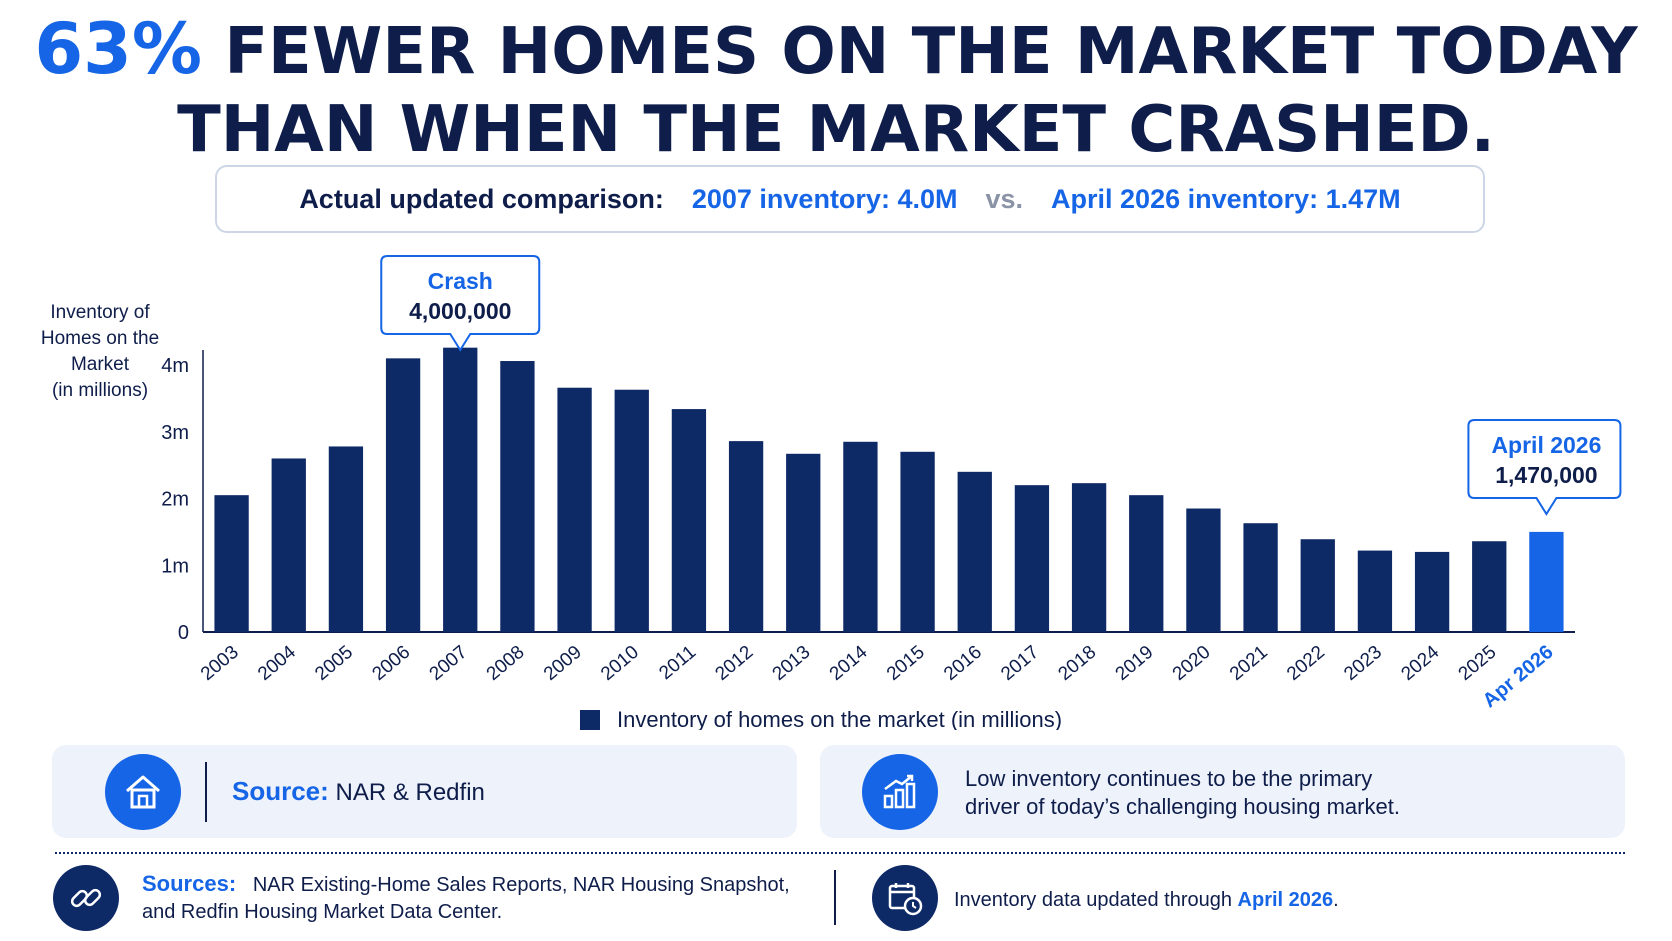  I want to click on x-tick-label: 2024, so click(1420, 663).